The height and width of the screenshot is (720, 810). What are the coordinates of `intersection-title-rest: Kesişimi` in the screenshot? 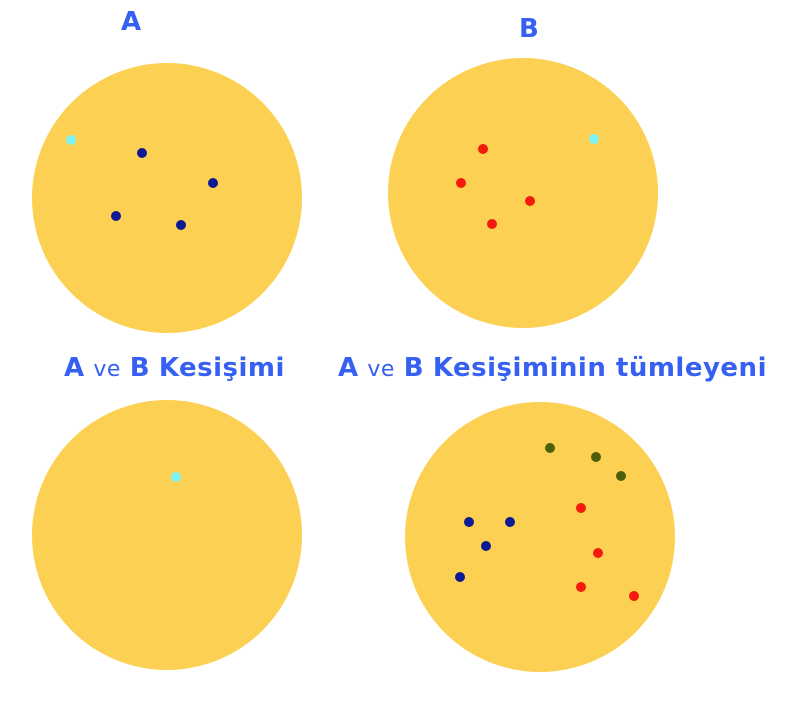 It's located at (221, 368).